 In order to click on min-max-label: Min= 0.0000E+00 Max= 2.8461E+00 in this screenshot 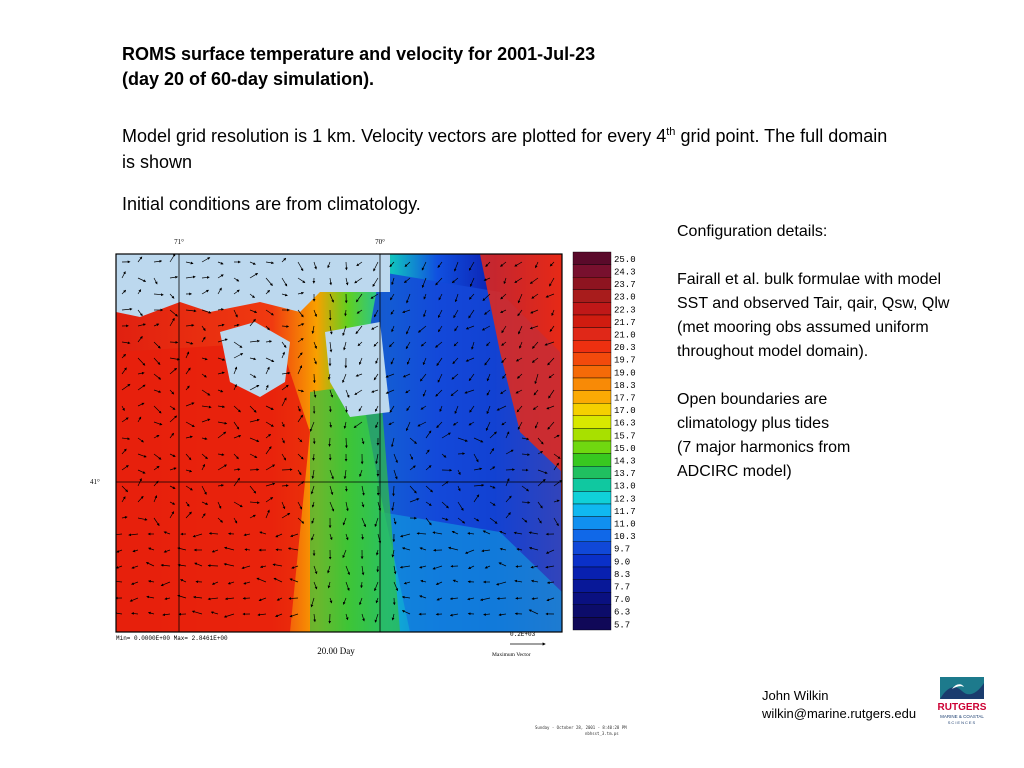, I will do `click(172, 638)`.